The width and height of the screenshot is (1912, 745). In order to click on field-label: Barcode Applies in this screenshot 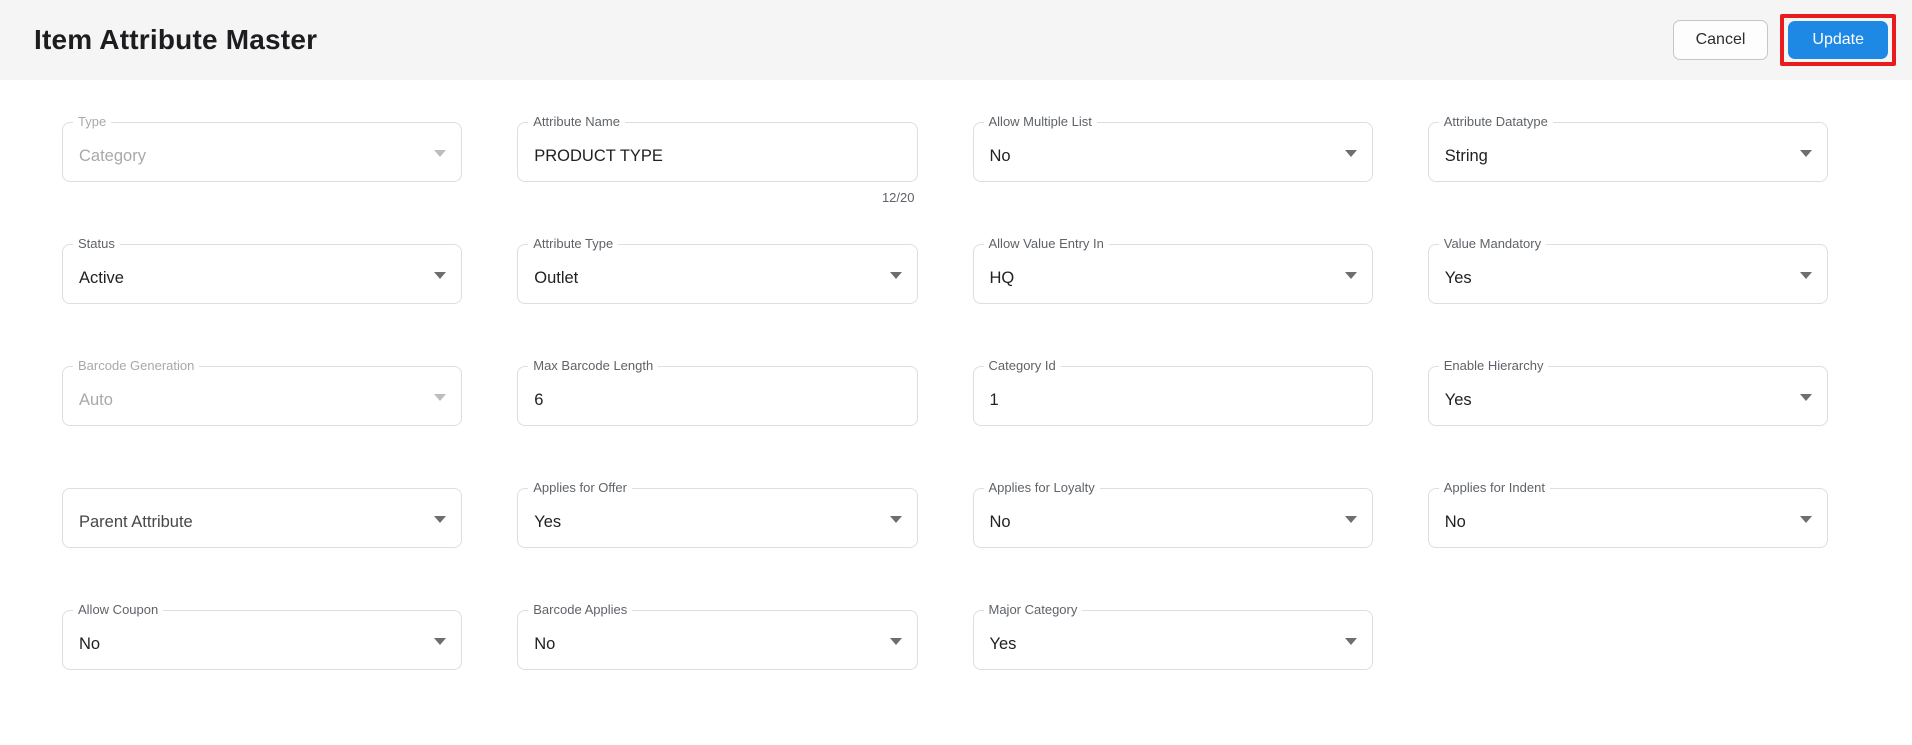, I will do `click(580, 609)`.